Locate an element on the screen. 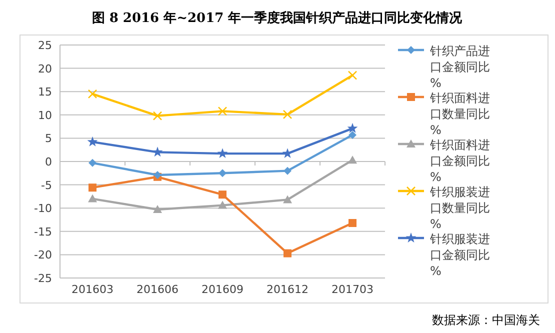 This screenshot has height=333, width=555. y-tick-label: 15 is located at coordinates (45, 92).